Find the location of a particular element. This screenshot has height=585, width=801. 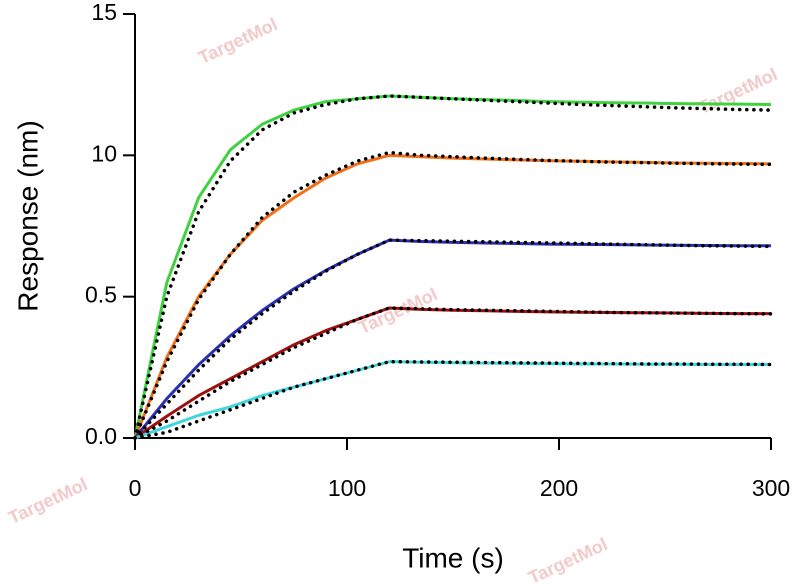

x-tick-label: 100 is located at coordinates (347, 488).